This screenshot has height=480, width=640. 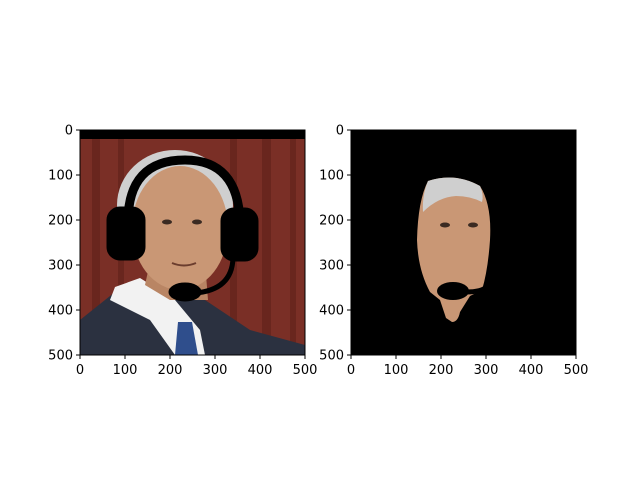 What do you see at coordinates (69, 131) in the screenshot?
I see `left-y-tick-label: 0` at bounding box center [69, 131].